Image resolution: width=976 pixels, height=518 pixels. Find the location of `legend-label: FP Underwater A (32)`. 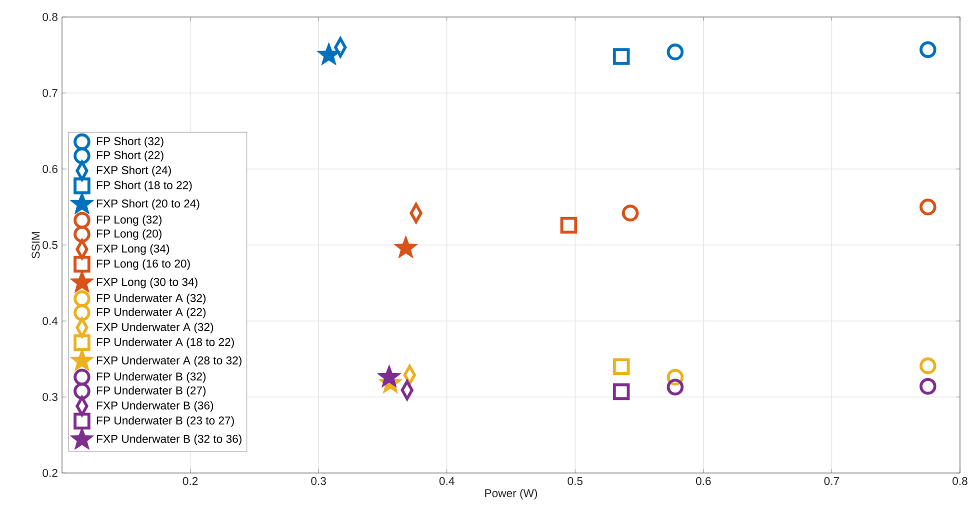

legend-label: FP Underwater A (32) is located at coordinates (151, 299).